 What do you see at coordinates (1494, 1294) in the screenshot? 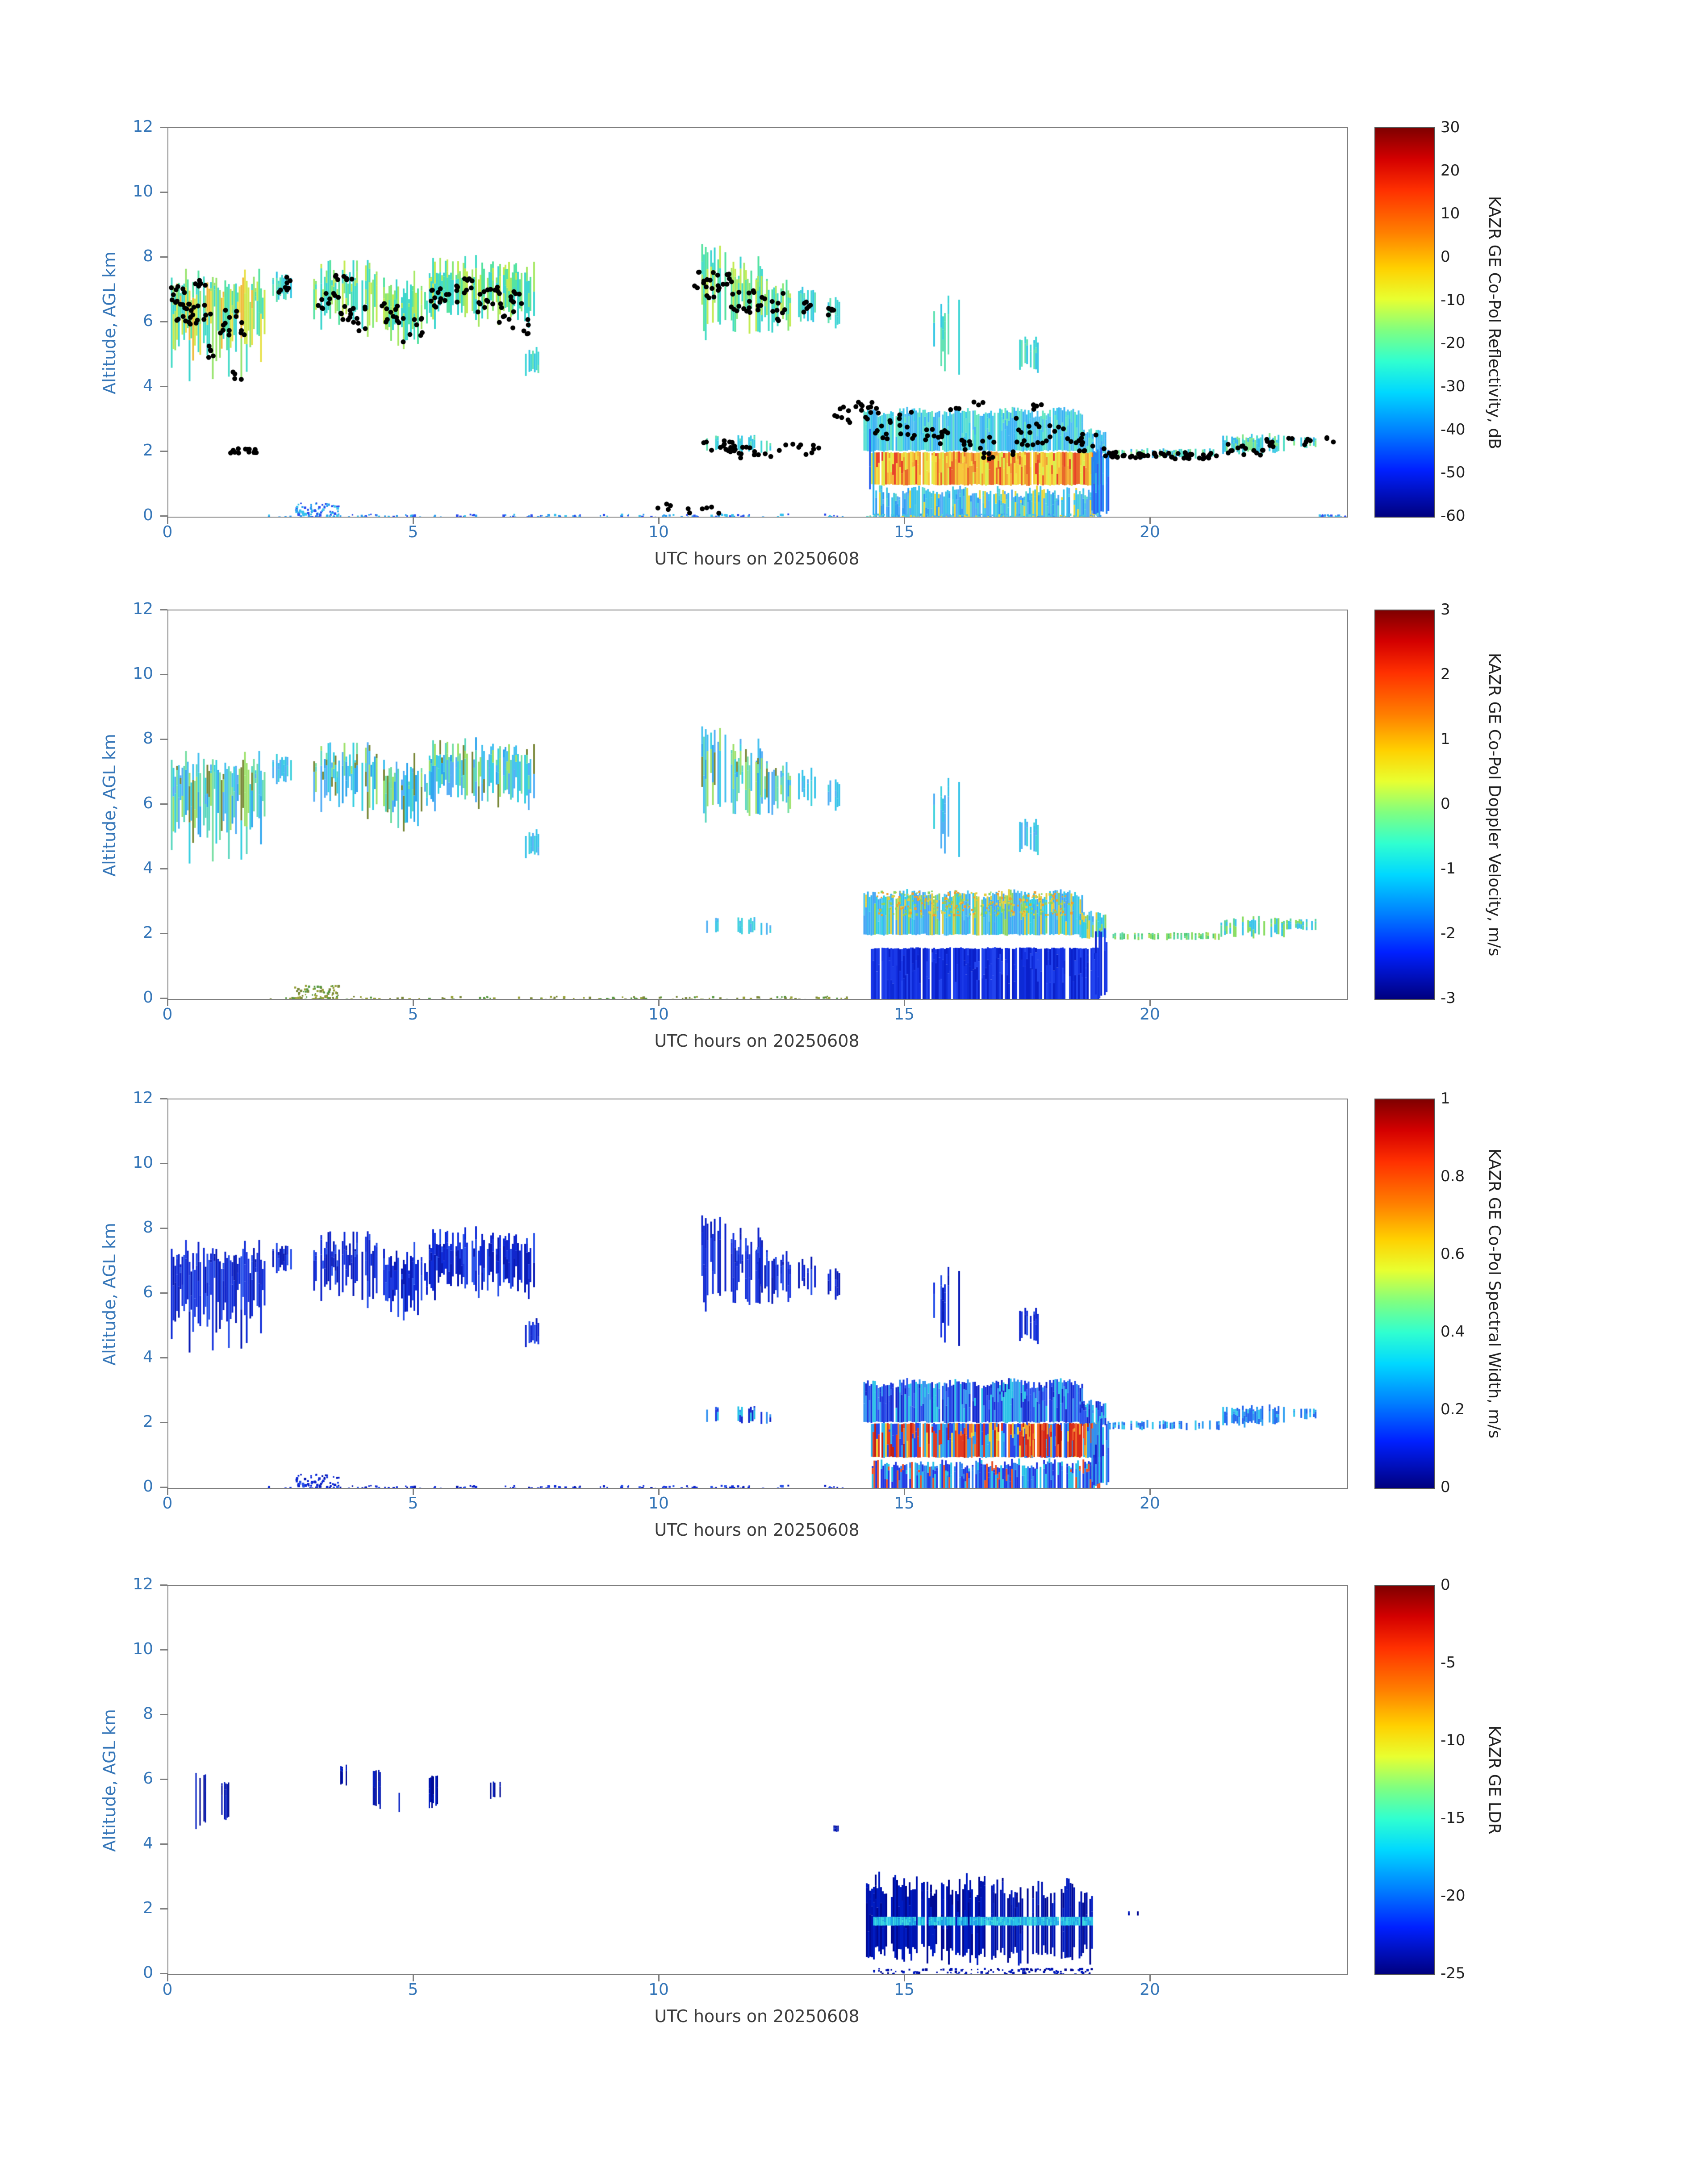
I see `colorbar-title: KAZR GE Co-Pol Spectral Width, m/s` at bounding box center [1494, 1294].